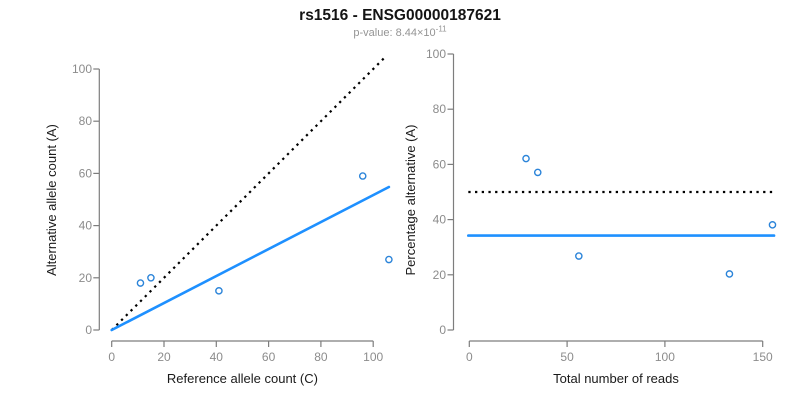 The image size is (800, 400). What do you see at coordinates (440, 220) in the screenshot?
I see `percentage-vs-coverage-y-tick-label: 40` at bounding box center [440, 220].